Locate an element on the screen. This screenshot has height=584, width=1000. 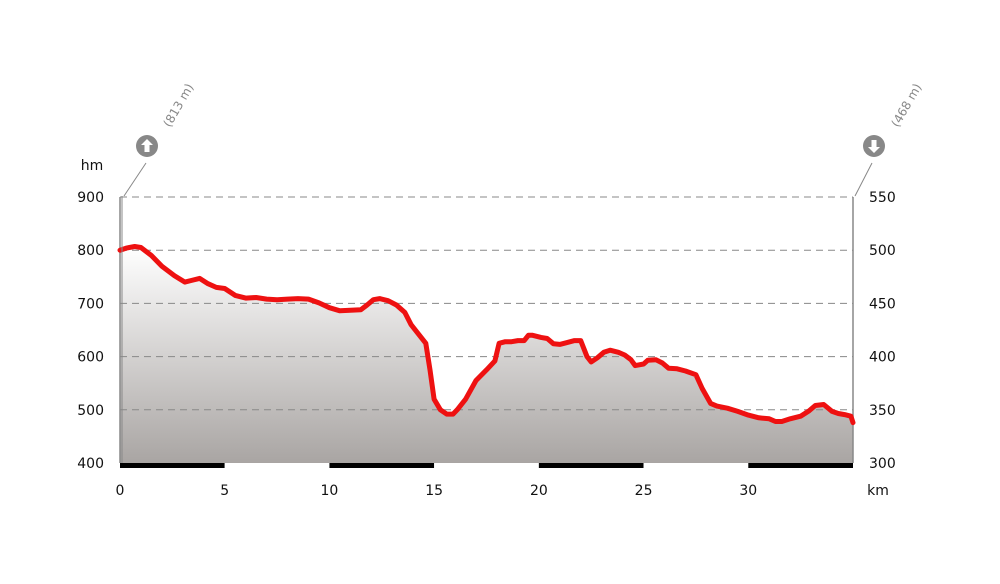
x-axis-unit-label: km is located at coordinates (878, 491).